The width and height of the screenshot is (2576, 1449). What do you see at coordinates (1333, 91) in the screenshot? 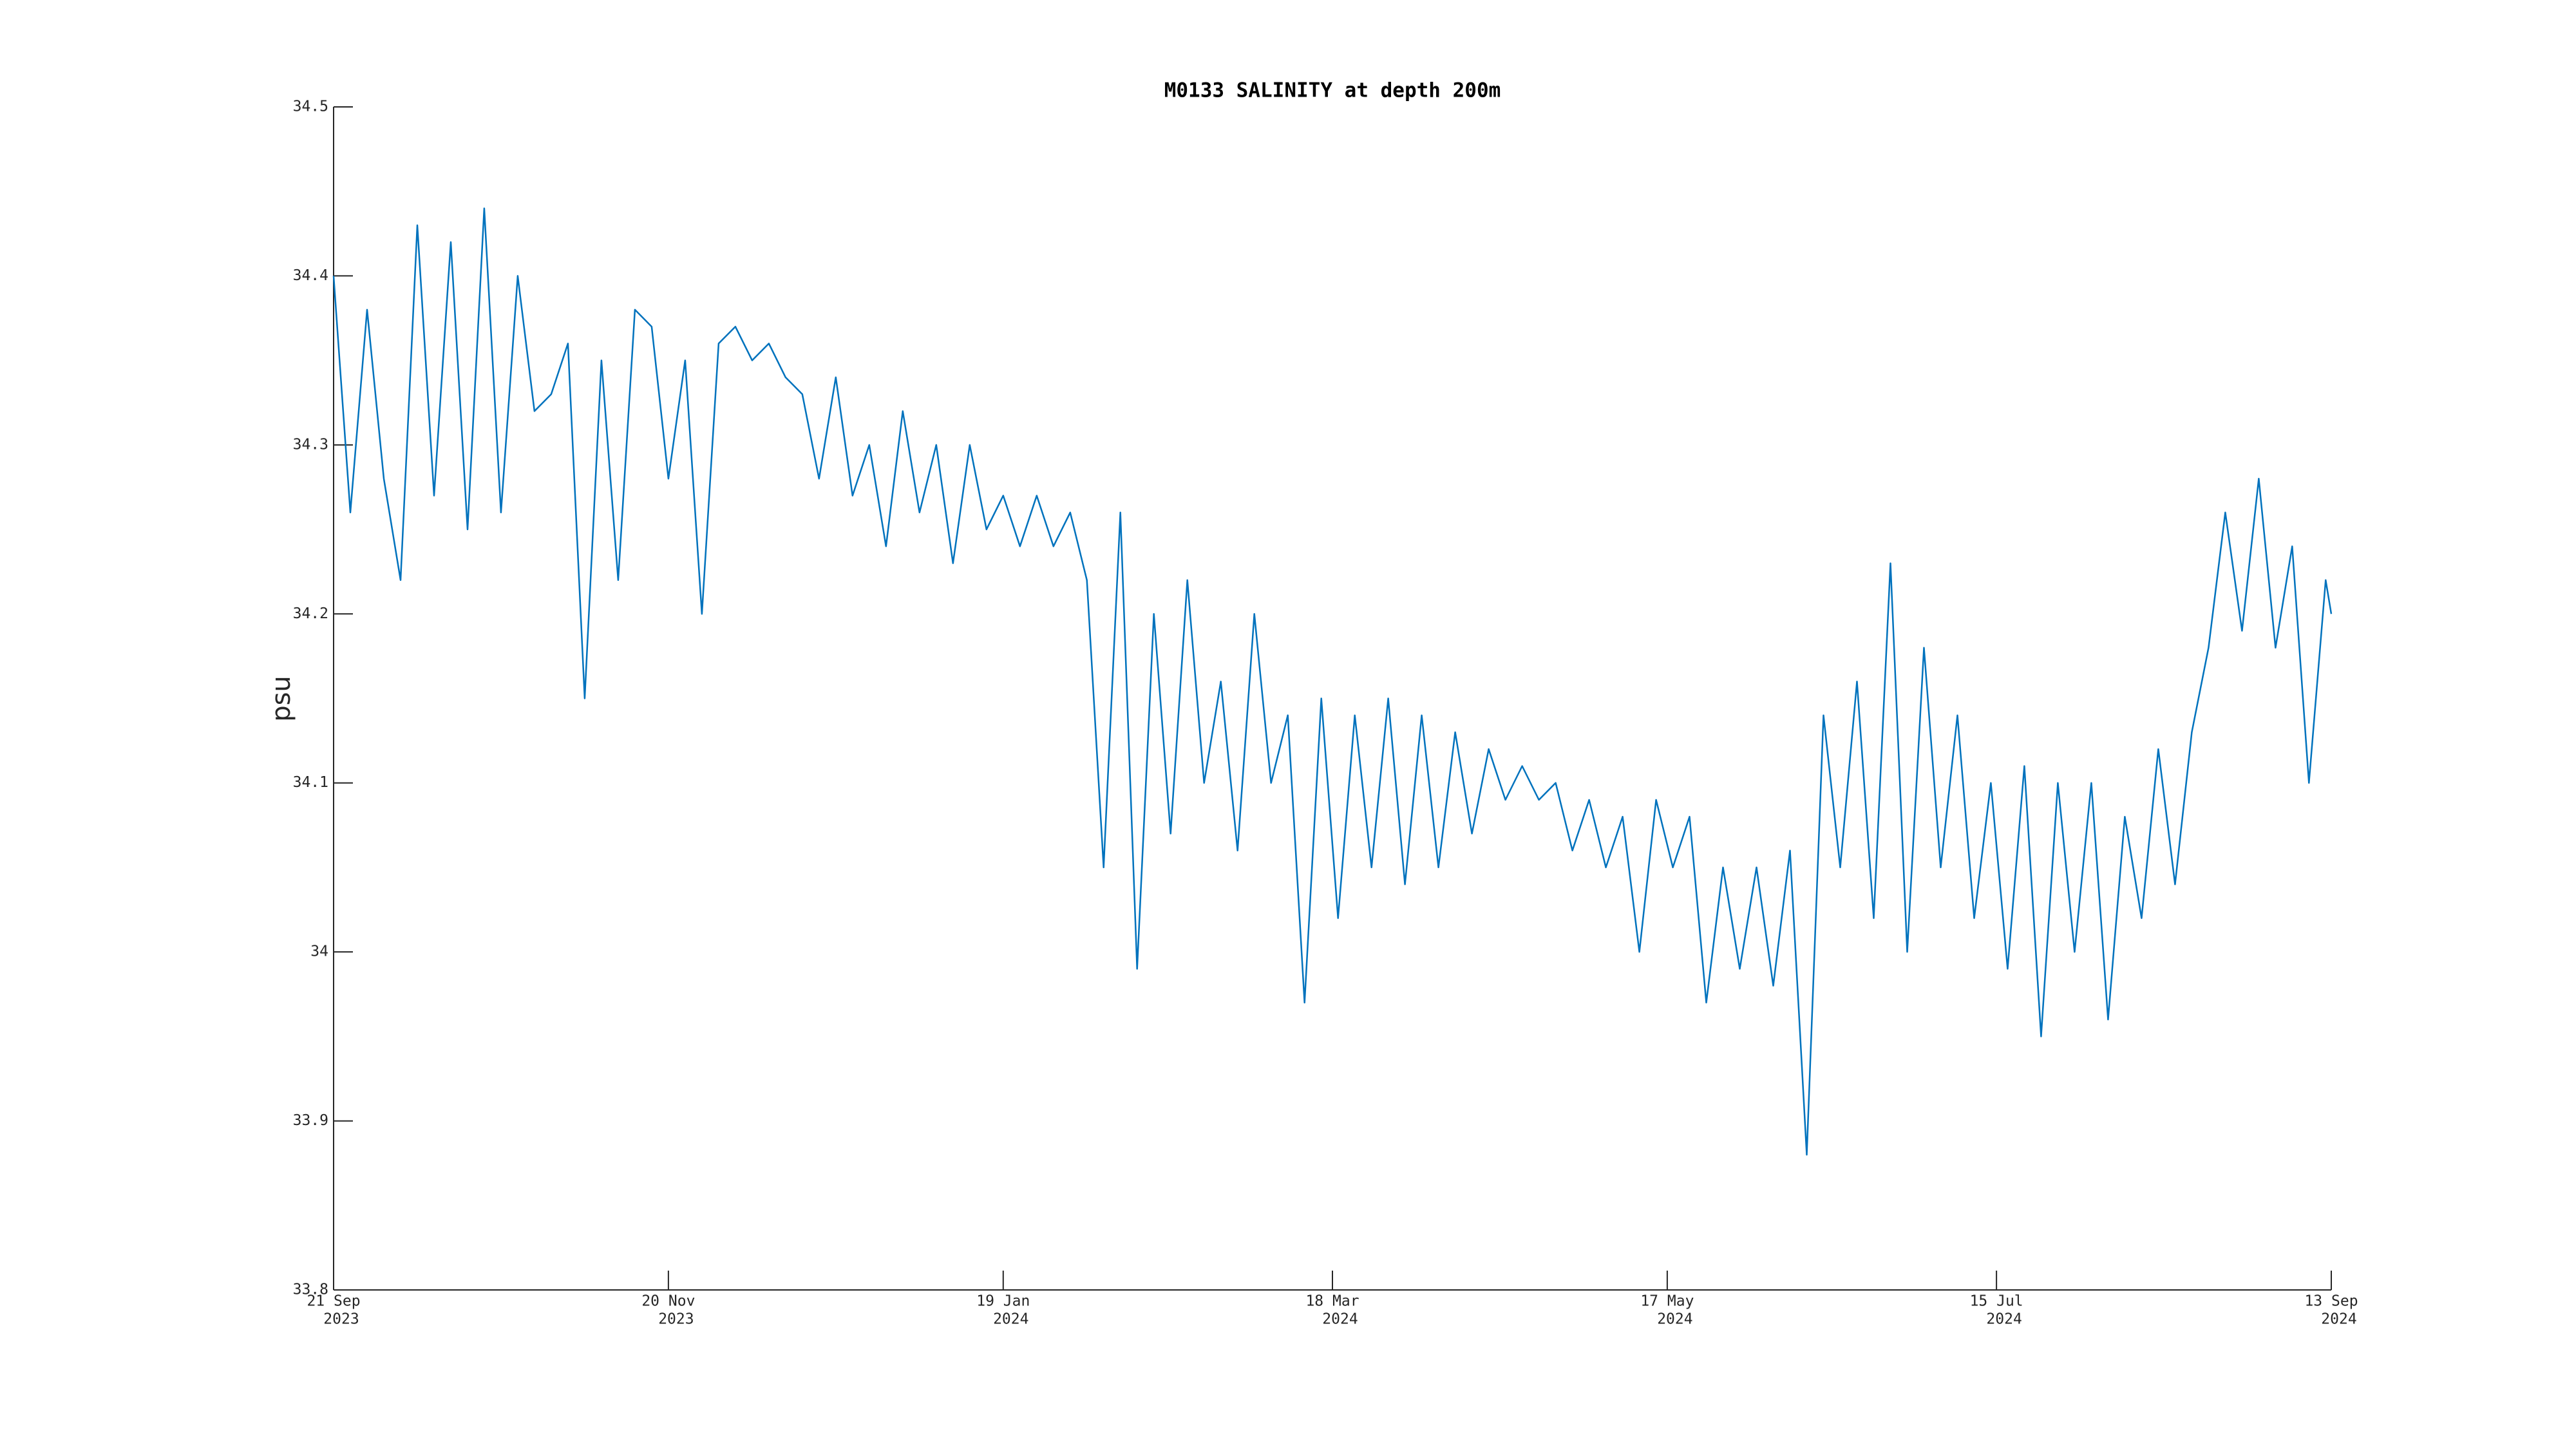
I see `chart-title: M0133 SALINITY at depth 200m` at bounding box center [1333, 91].